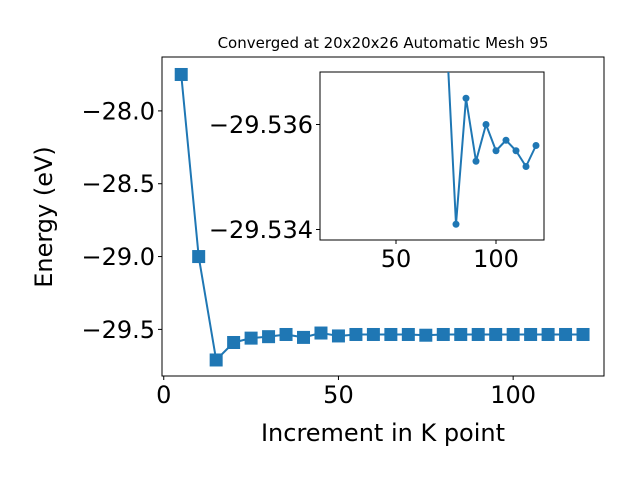  What do you see at coordinates (513, 395) in the screenshot?
I see `main-x-tick-label: 100` at bounding box center [513, 395].